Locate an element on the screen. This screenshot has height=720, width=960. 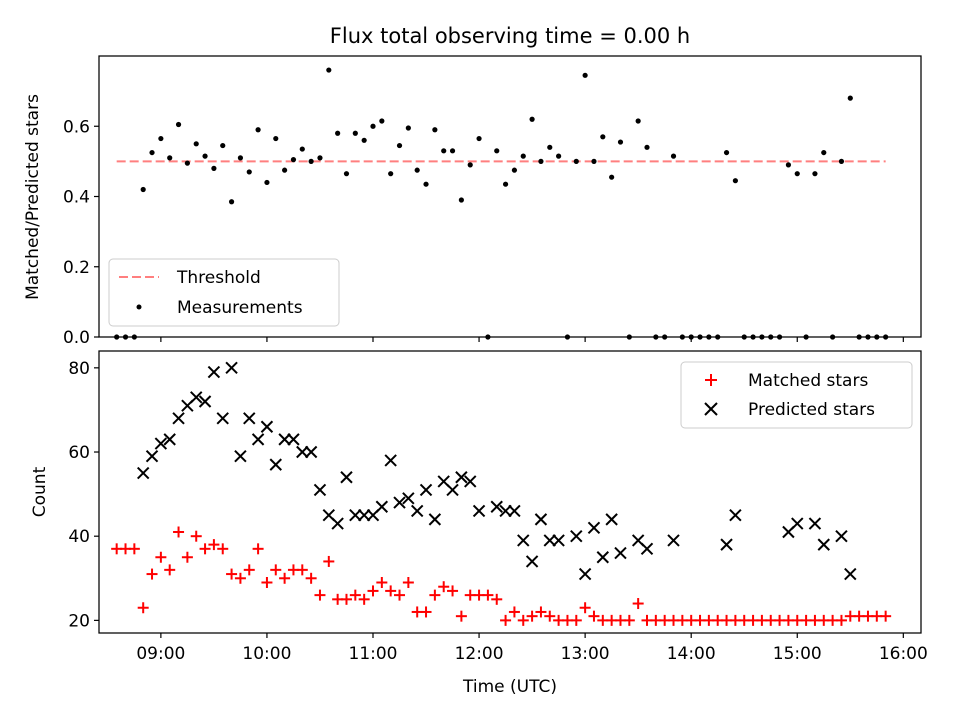
bottom-x-ticks: 09:00 10:00 11:00 12:00 13:00 14:00 15:00 16:00 is located at coordinates (532, 648).